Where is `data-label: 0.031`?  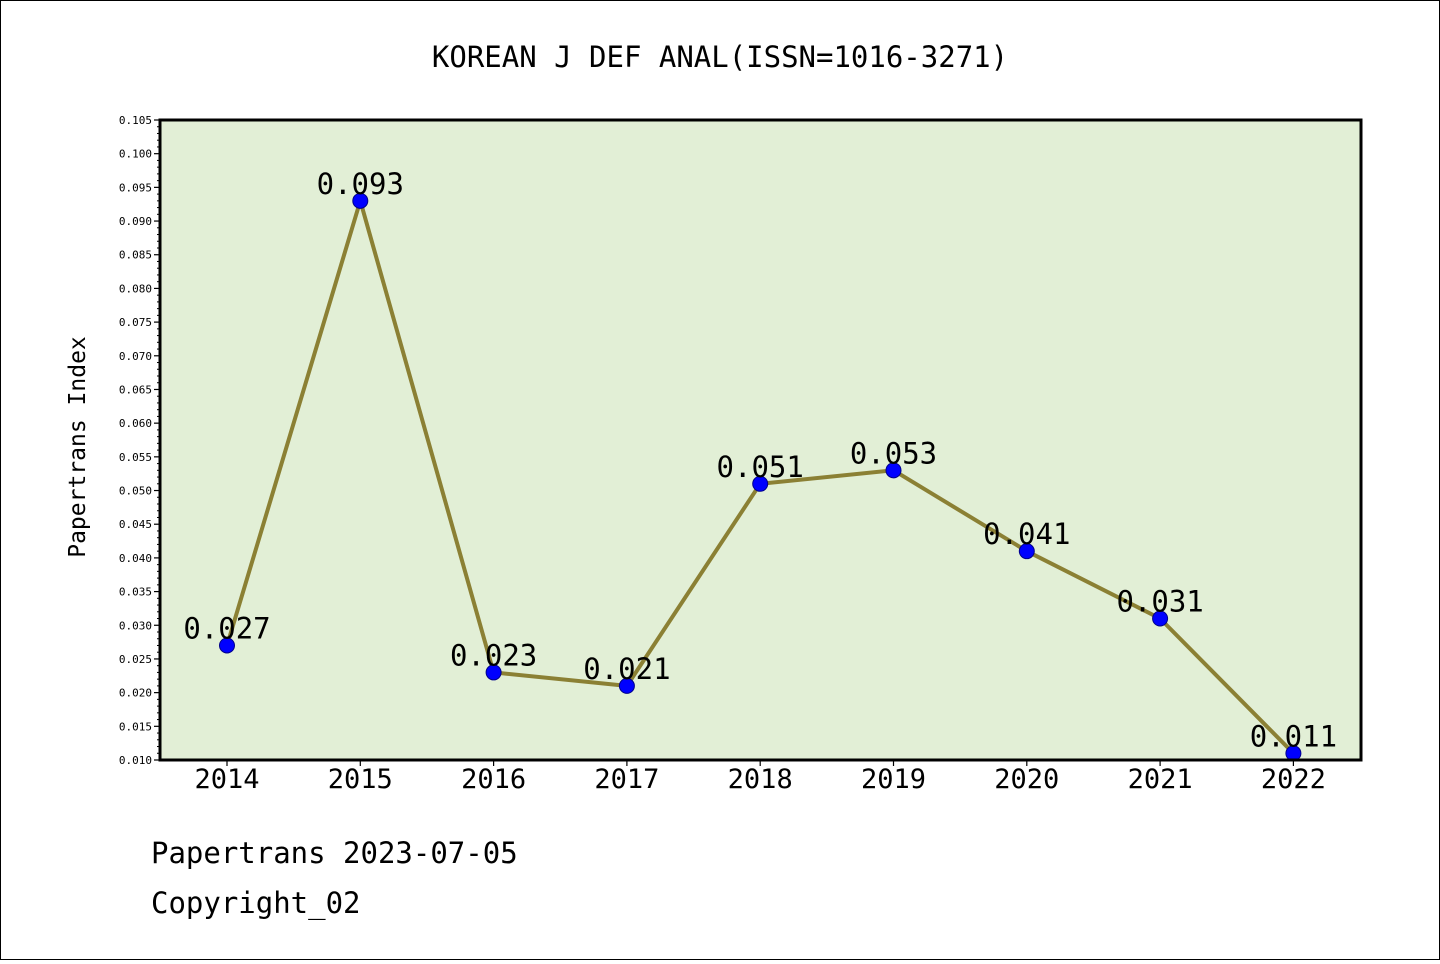
data-label: 0.031 is located at coordinates (1159, 602).